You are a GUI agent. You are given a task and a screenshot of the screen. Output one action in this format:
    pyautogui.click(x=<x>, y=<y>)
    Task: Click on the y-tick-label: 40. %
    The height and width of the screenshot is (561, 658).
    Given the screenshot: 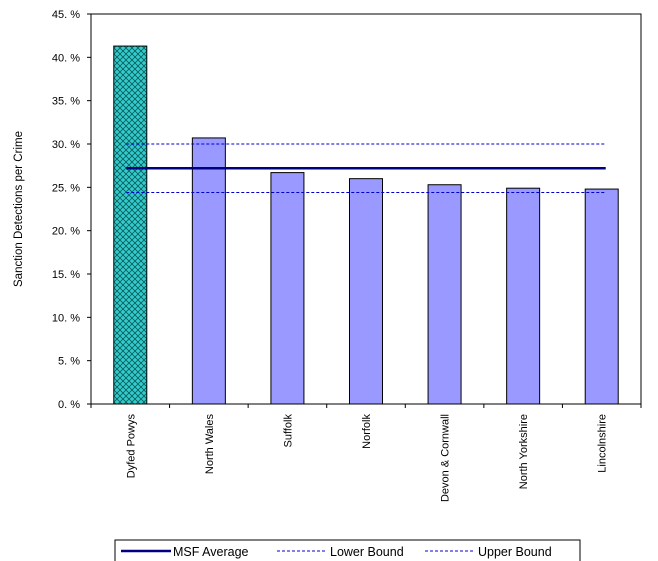 What is the action you would take?
    pyautogui.click(x=66, y=58)
    